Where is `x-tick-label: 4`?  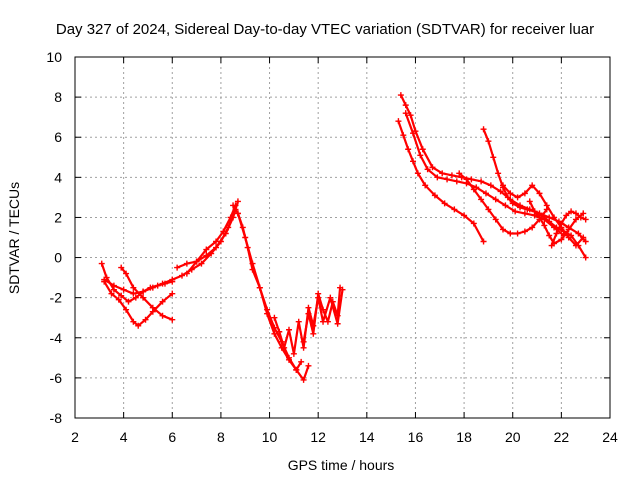 x-tick-label: 4 is located at coordinates (124, 437).